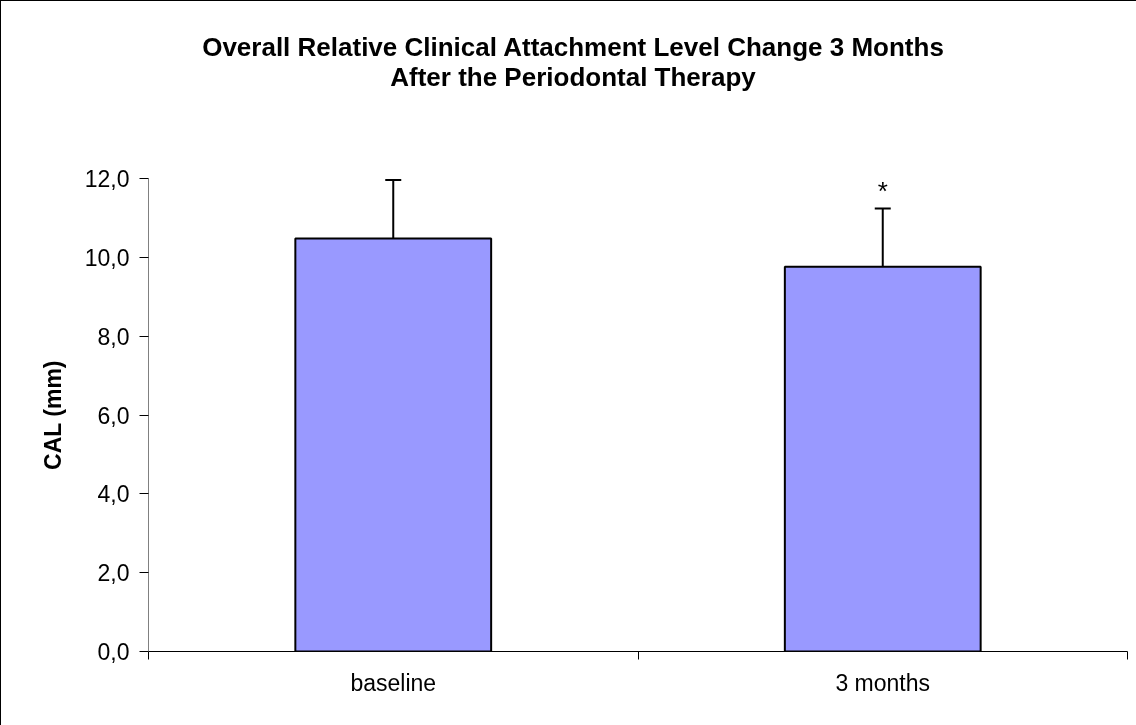 This screenshot has height=725, width=1136. I want to click on x-tick-label: 3 months, so click(883, 682).